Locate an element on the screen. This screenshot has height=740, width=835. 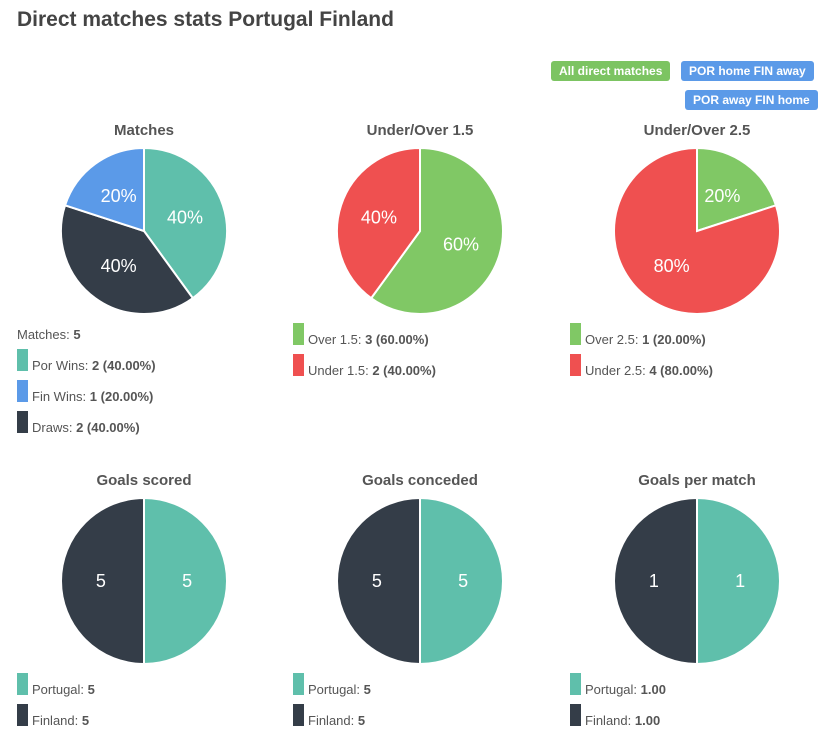
data-label: 60% is located at coordinates (461, 244).